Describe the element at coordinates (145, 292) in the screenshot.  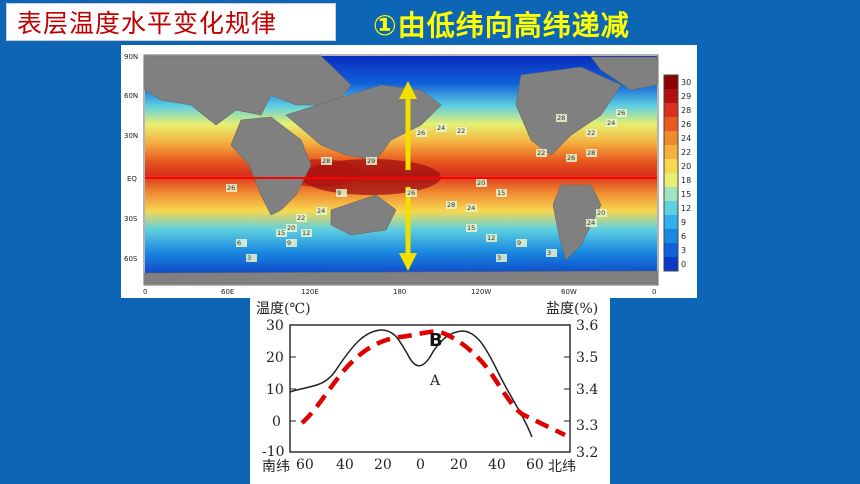
I see `lon-label-0: 0` at that location.